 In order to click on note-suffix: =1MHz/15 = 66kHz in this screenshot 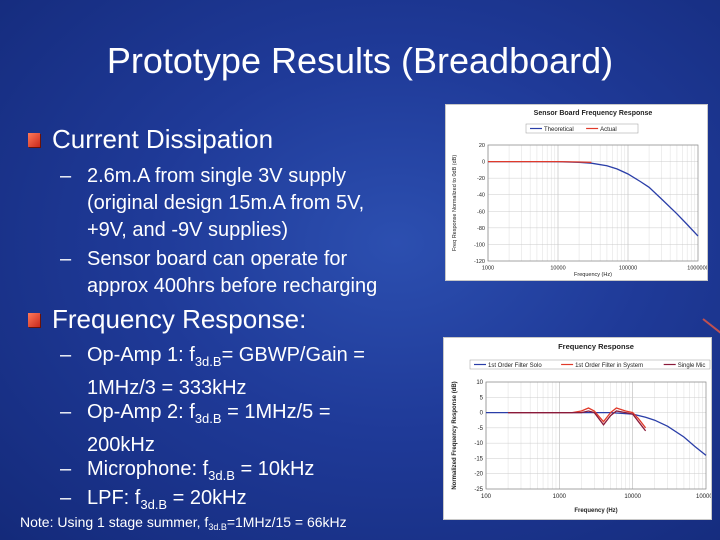, I will do `click(286, 522)`.